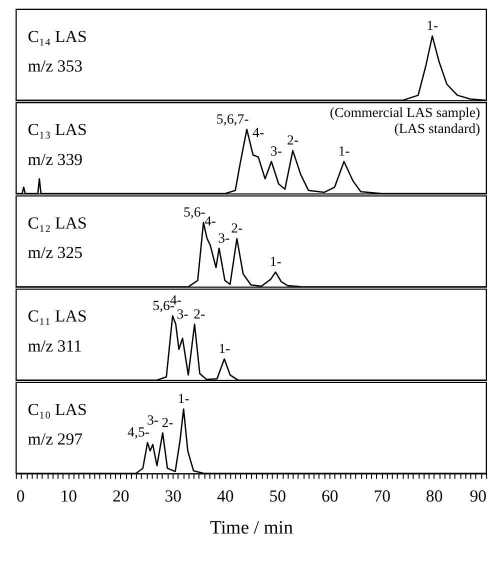 The image size is (500, 569). I want to click on x-tick-label: 30, so click(173, 496).